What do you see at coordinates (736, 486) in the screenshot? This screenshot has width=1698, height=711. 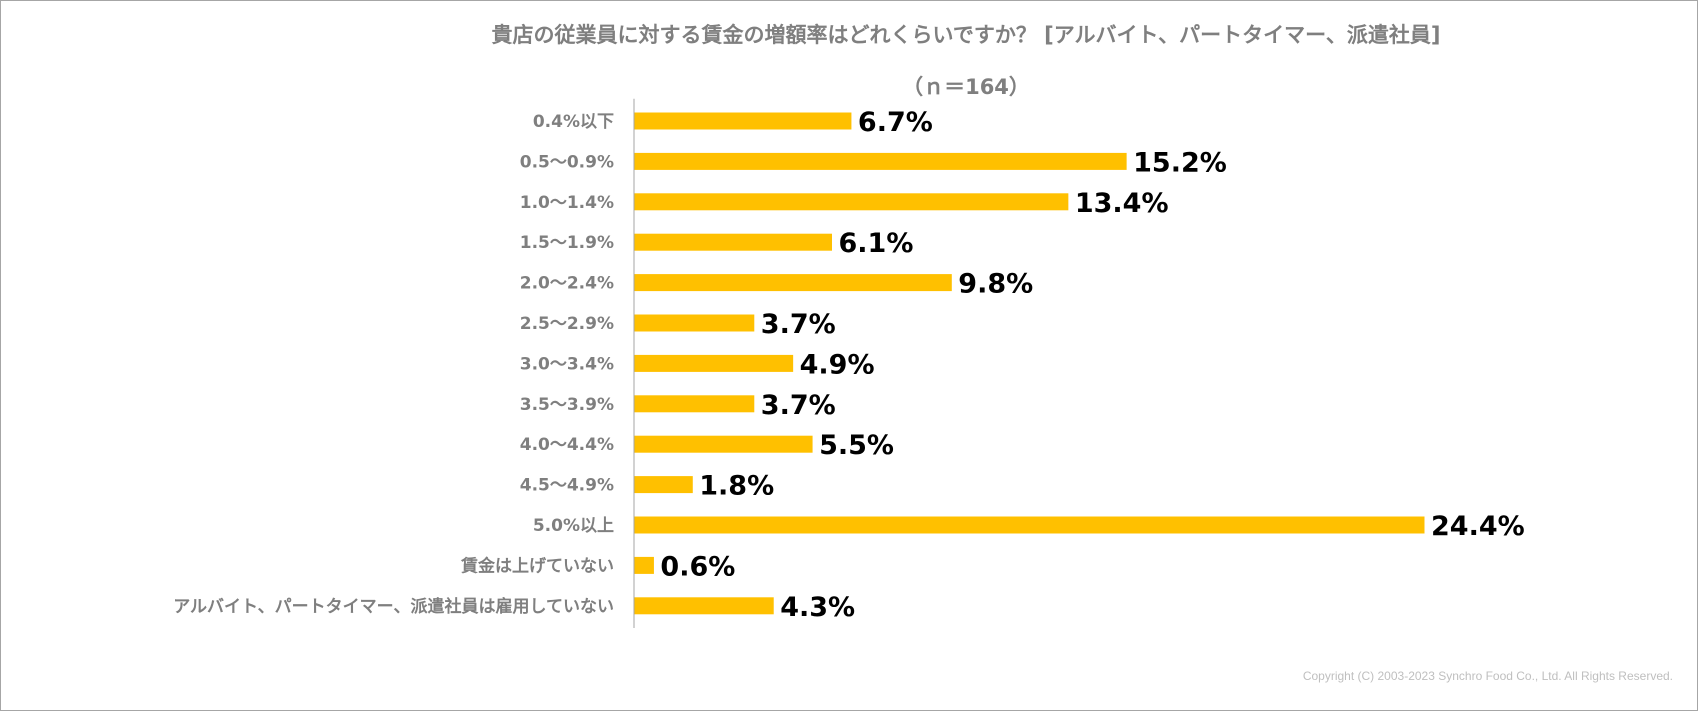 I see `data-label: 1.8%` at bounding box center [736, 486].